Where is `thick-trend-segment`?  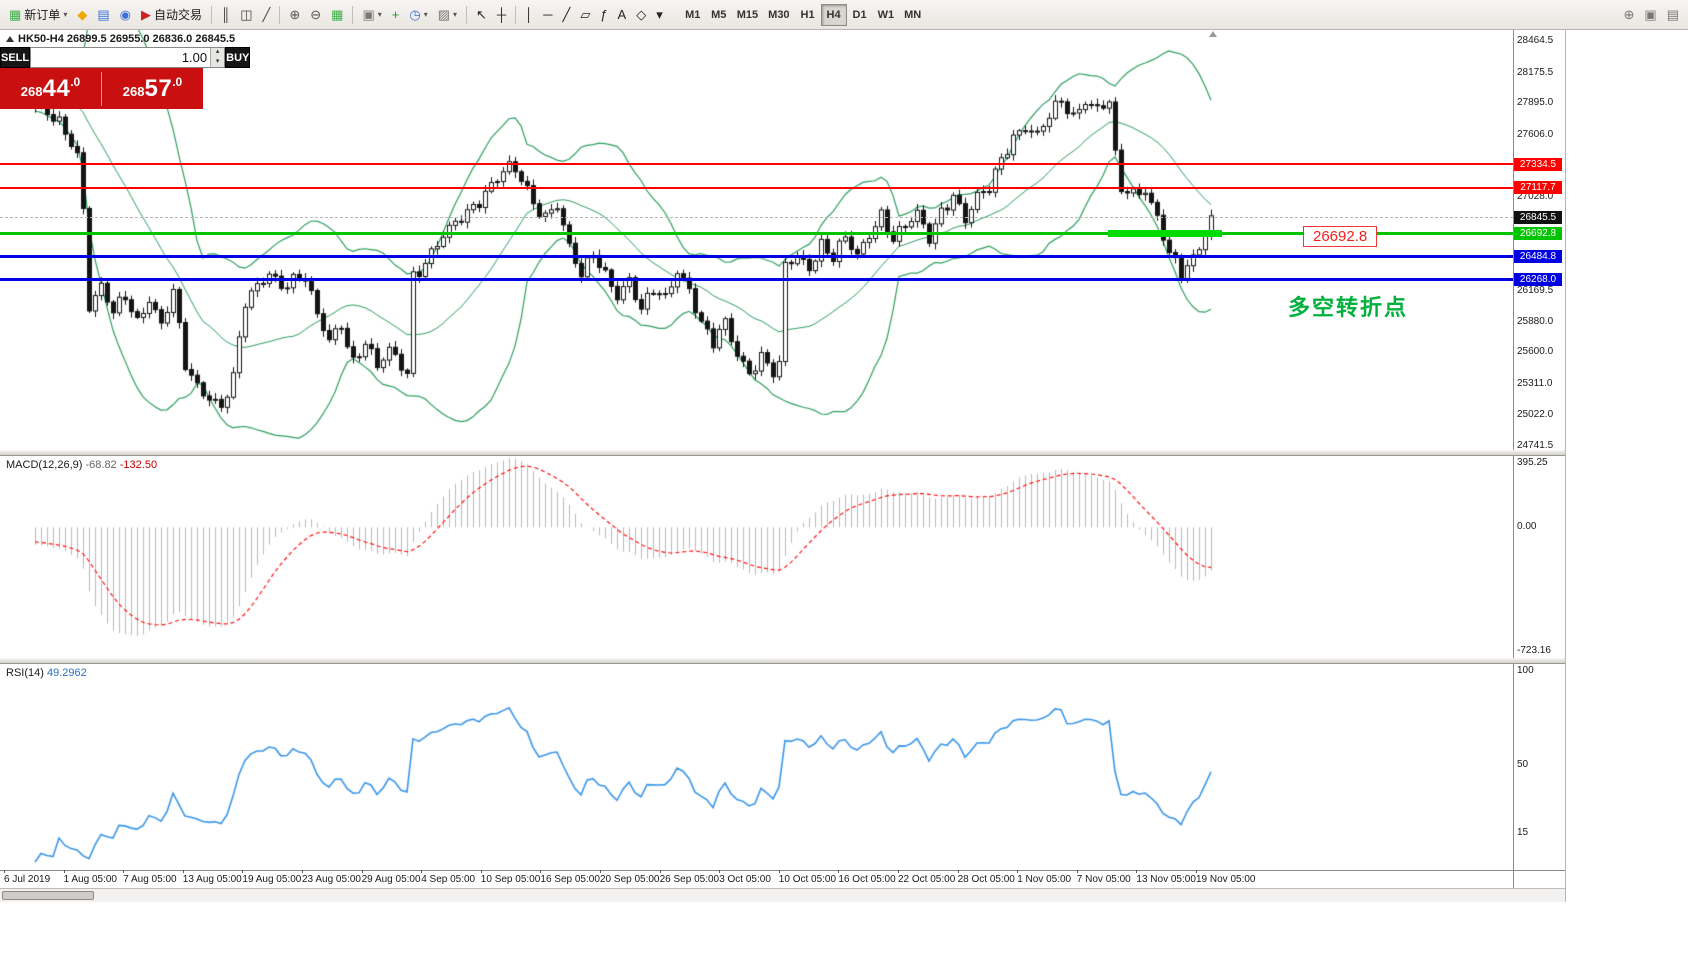 thick-trend-segment is located at coordinates (1165, 234).